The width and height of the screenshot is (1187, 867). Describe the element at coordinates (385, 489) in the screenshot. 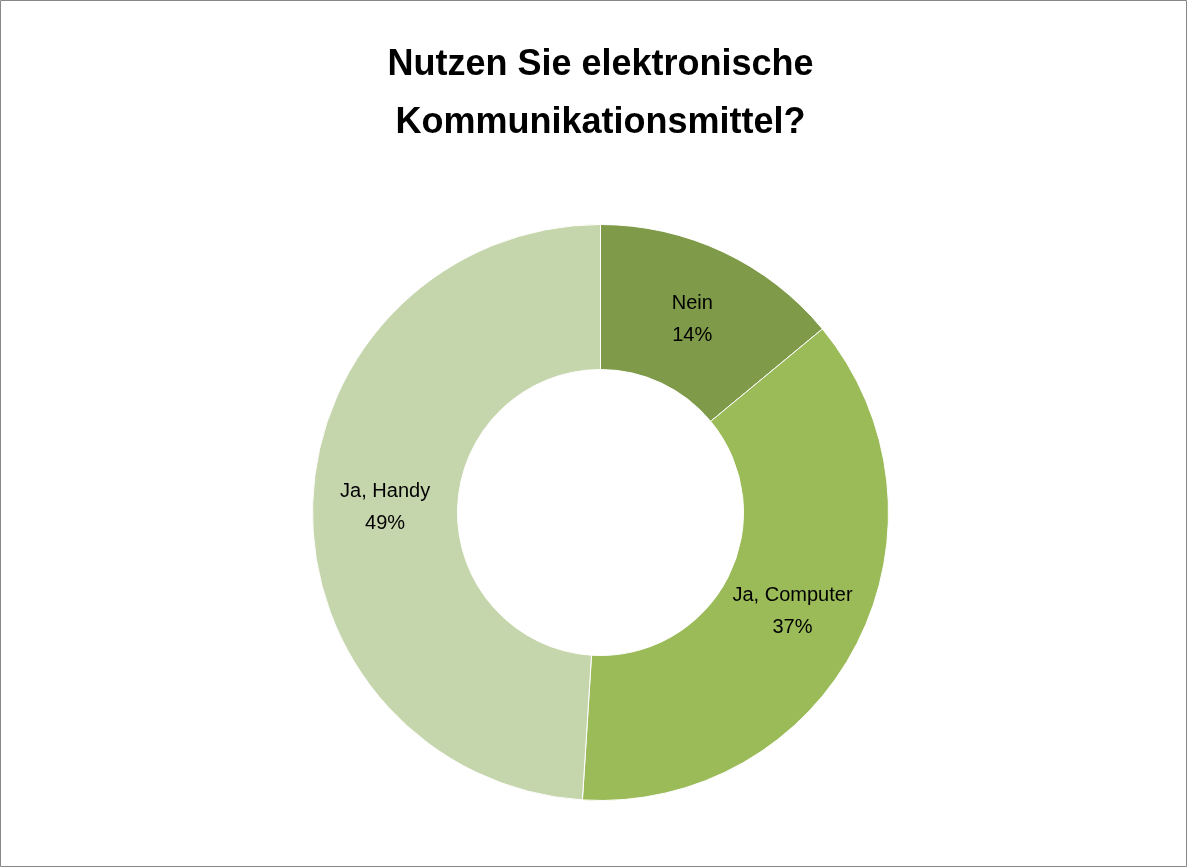

I see `slice-label: Ja, Handy` at that location.